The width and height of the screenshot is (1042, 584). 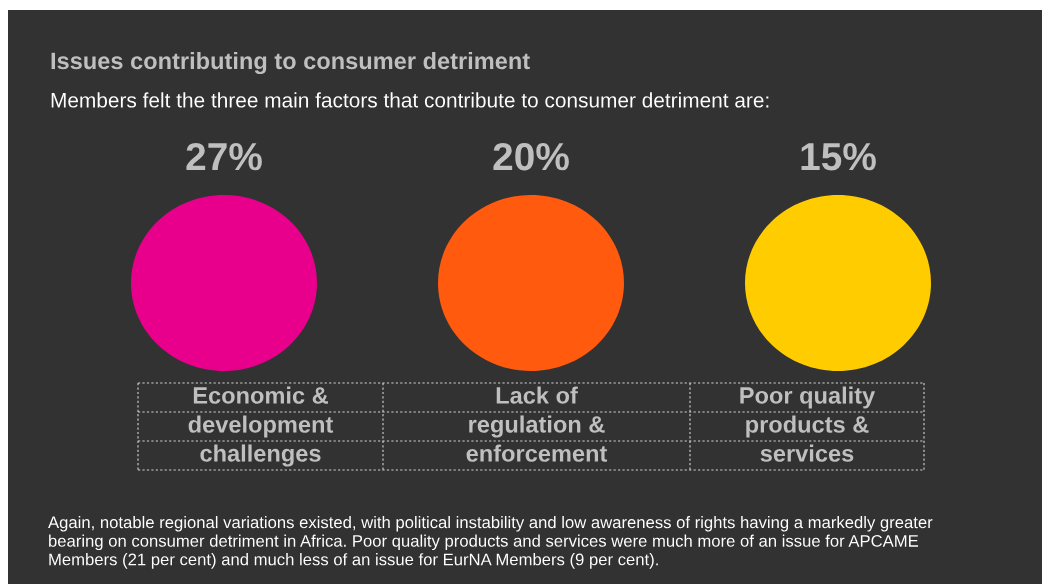 What do you see at coordinates (808, 424) in the screenshot?
I see `category-label: Poor quality products & services` at bounding box center [808, 424].